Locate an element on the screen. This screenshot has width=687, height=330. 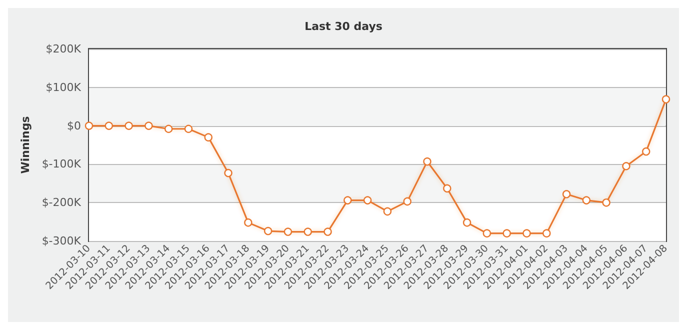
y-tick-label: $0 is located at coordinates (74, 125).